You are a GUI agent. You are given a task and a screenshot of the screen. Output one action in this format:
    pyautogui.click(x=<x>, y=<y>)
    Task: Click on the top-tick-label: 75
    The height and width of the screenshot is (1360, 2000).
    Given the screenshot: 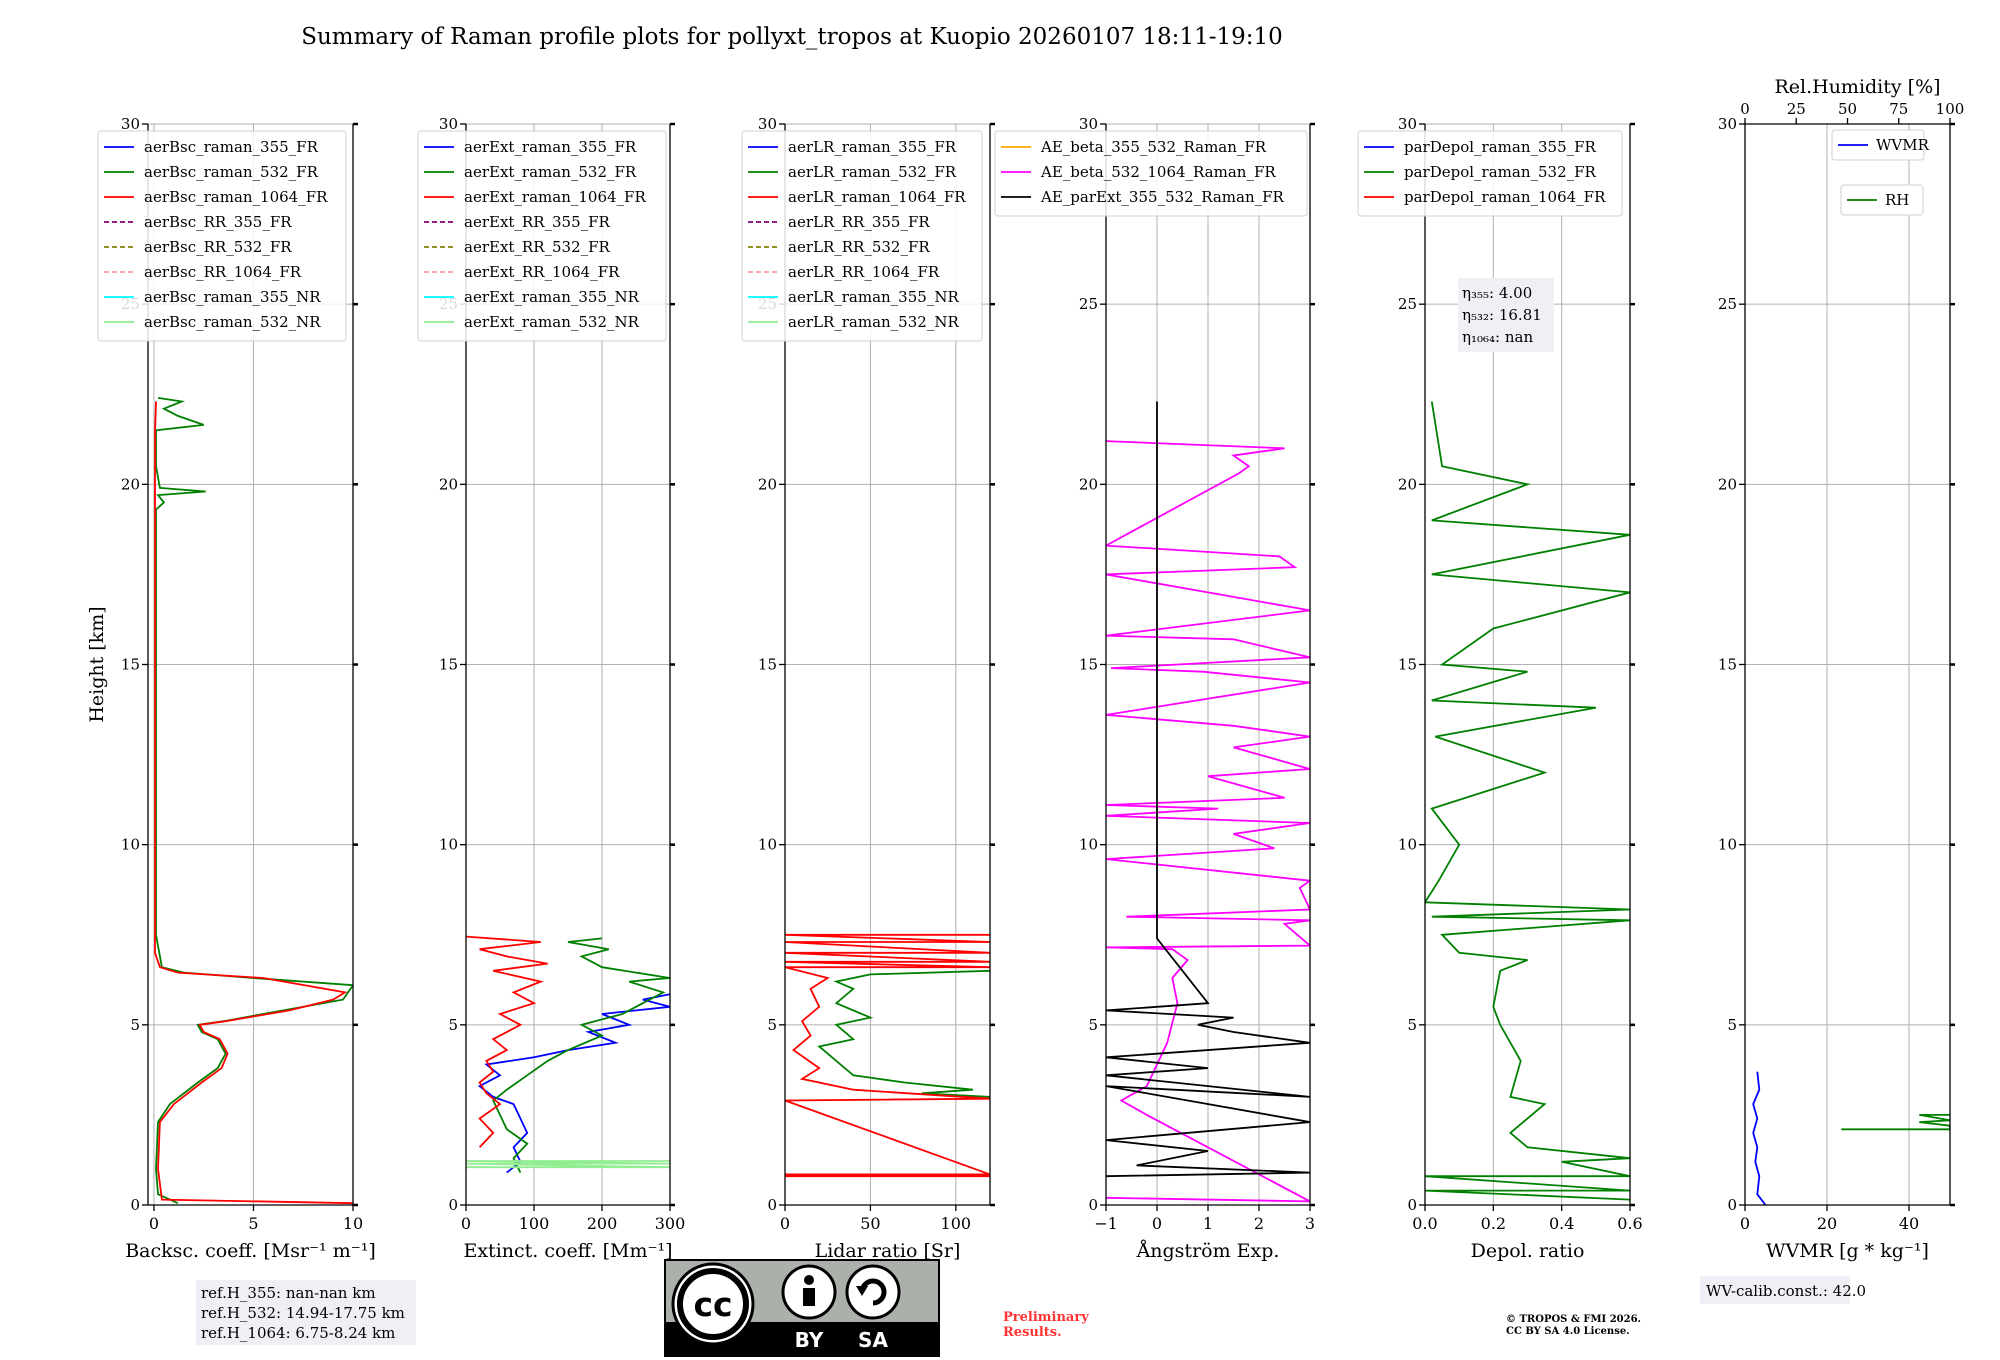 What is the action you would take?
    pyautogui.click(x=1898, y=109)
    